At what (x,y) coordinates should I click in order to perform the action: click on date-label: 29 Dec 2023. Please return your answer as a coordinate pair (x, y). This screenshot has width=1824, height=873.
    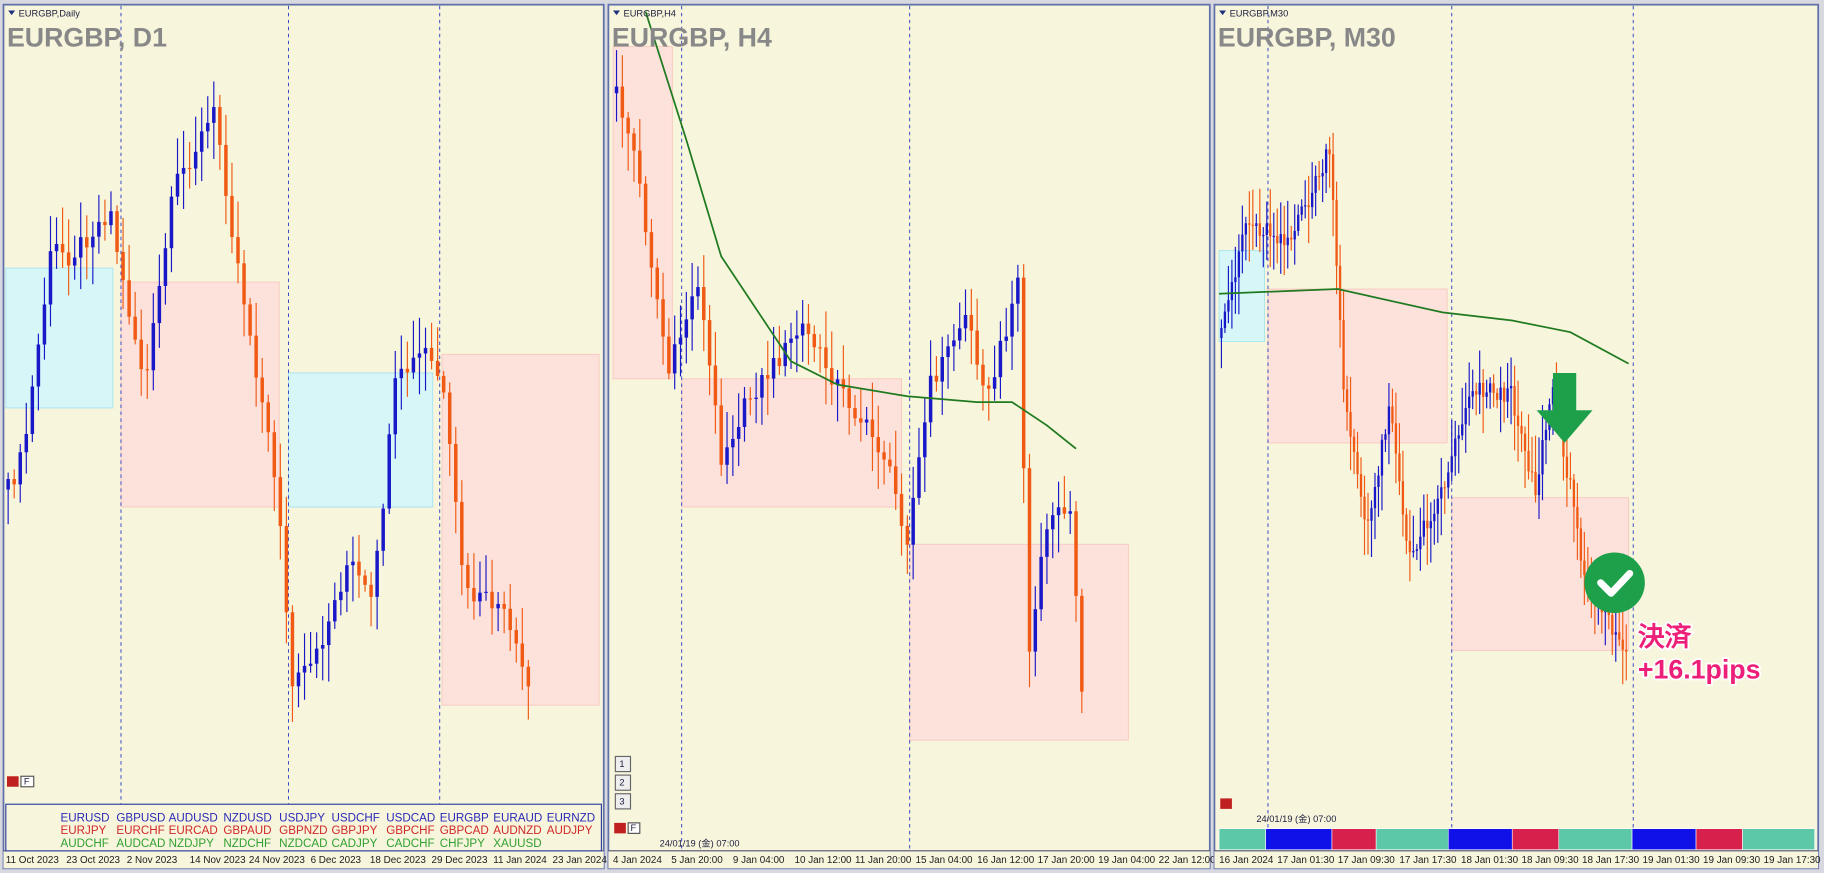
    Looking at the image, I should click on (460, 860).